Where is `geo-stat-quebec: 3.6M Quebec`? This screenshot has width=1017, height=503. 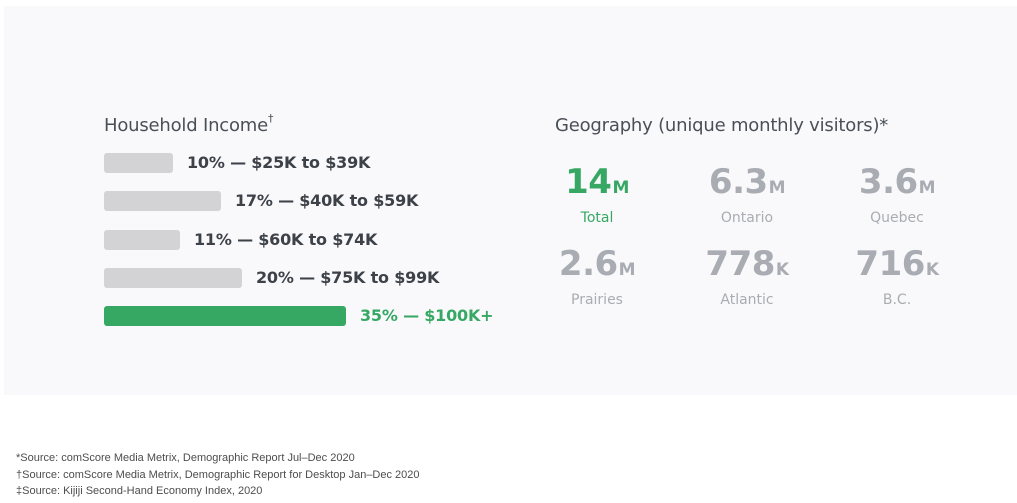
geo-stat-quebec: 3.6M Quebec is located at coordinates (897, 194).